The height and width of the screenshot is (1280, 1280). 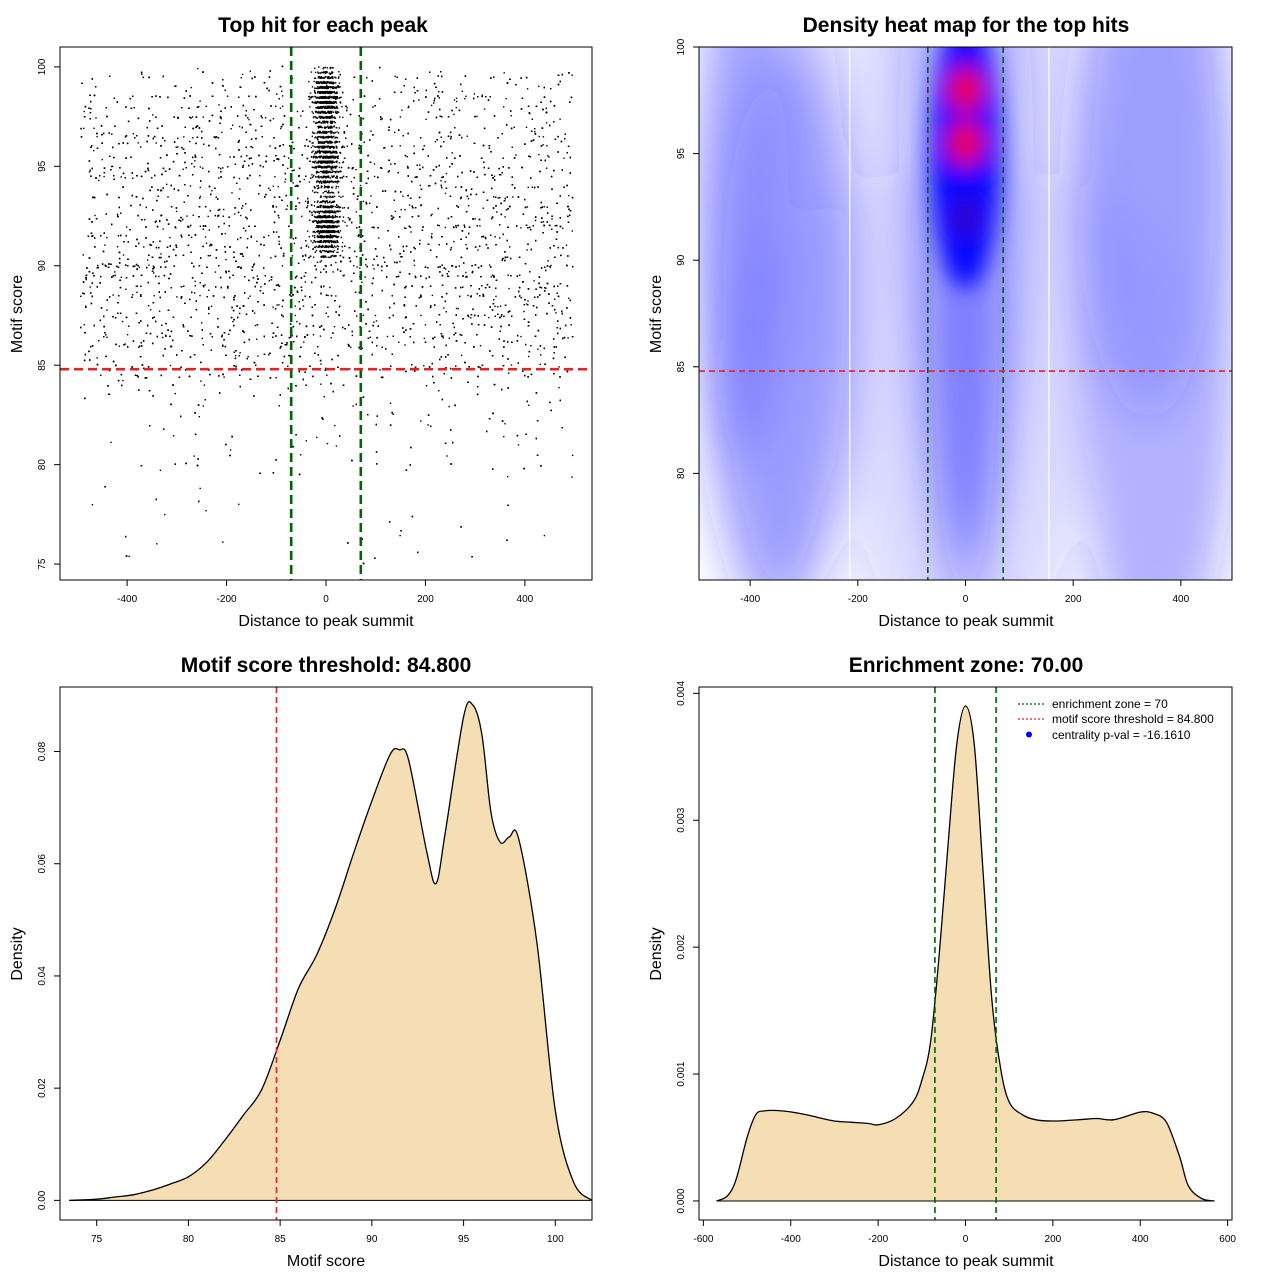 I want to click on scatter-title: Top hit for each peak, so click(x=323, y=25).